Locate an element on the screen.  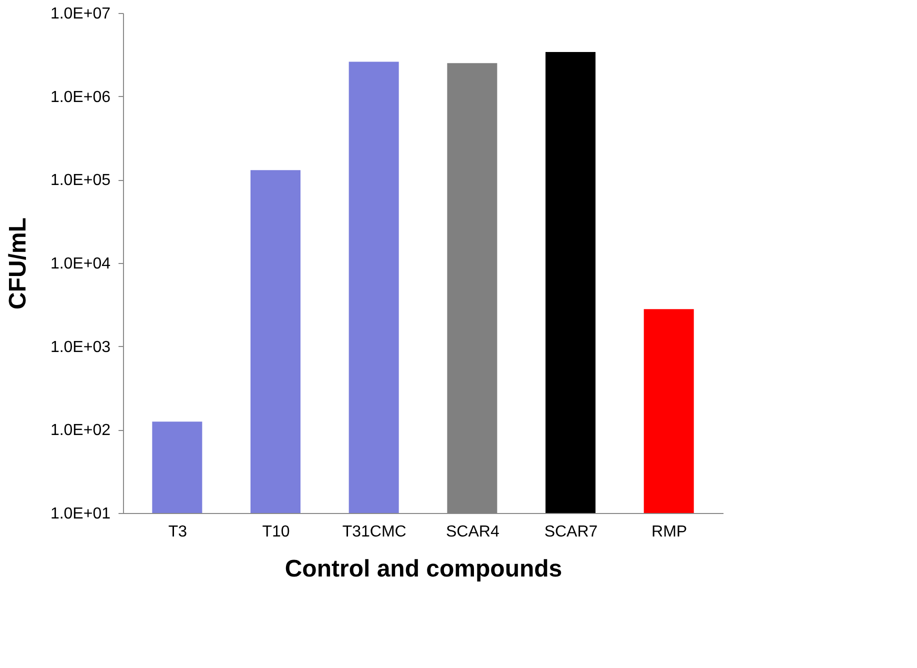
x-tick-label: SCAR4 is located at coordinates (473, 532).